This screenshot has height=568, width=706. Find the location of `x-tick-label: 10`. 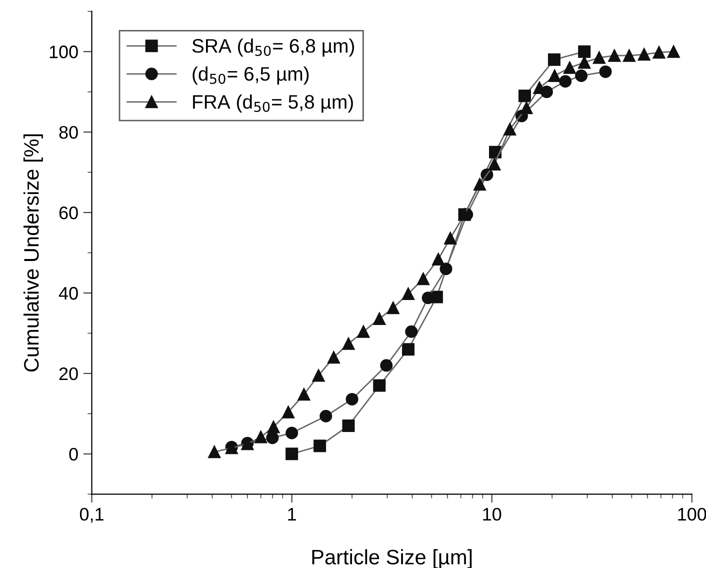

x-tick-label: 10 is located at coordinates (492, 514).